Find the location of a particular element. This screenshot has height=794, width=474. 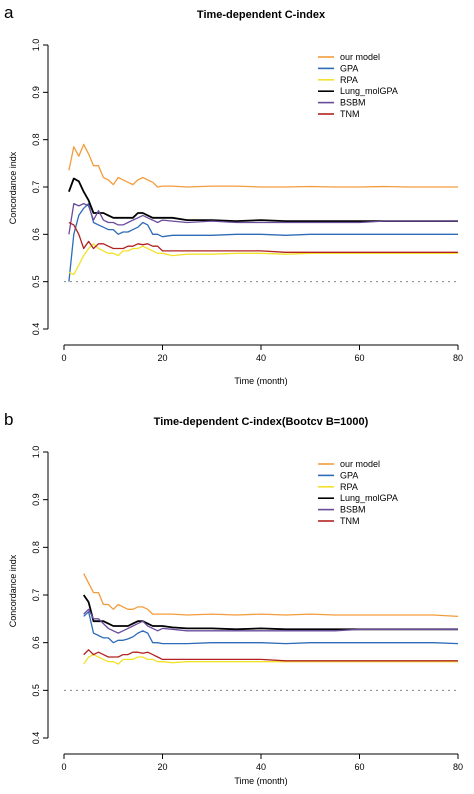

chart-b-title: Time-dependent C-index(Bootcv B=1000) is located at coordinates (261, 422).